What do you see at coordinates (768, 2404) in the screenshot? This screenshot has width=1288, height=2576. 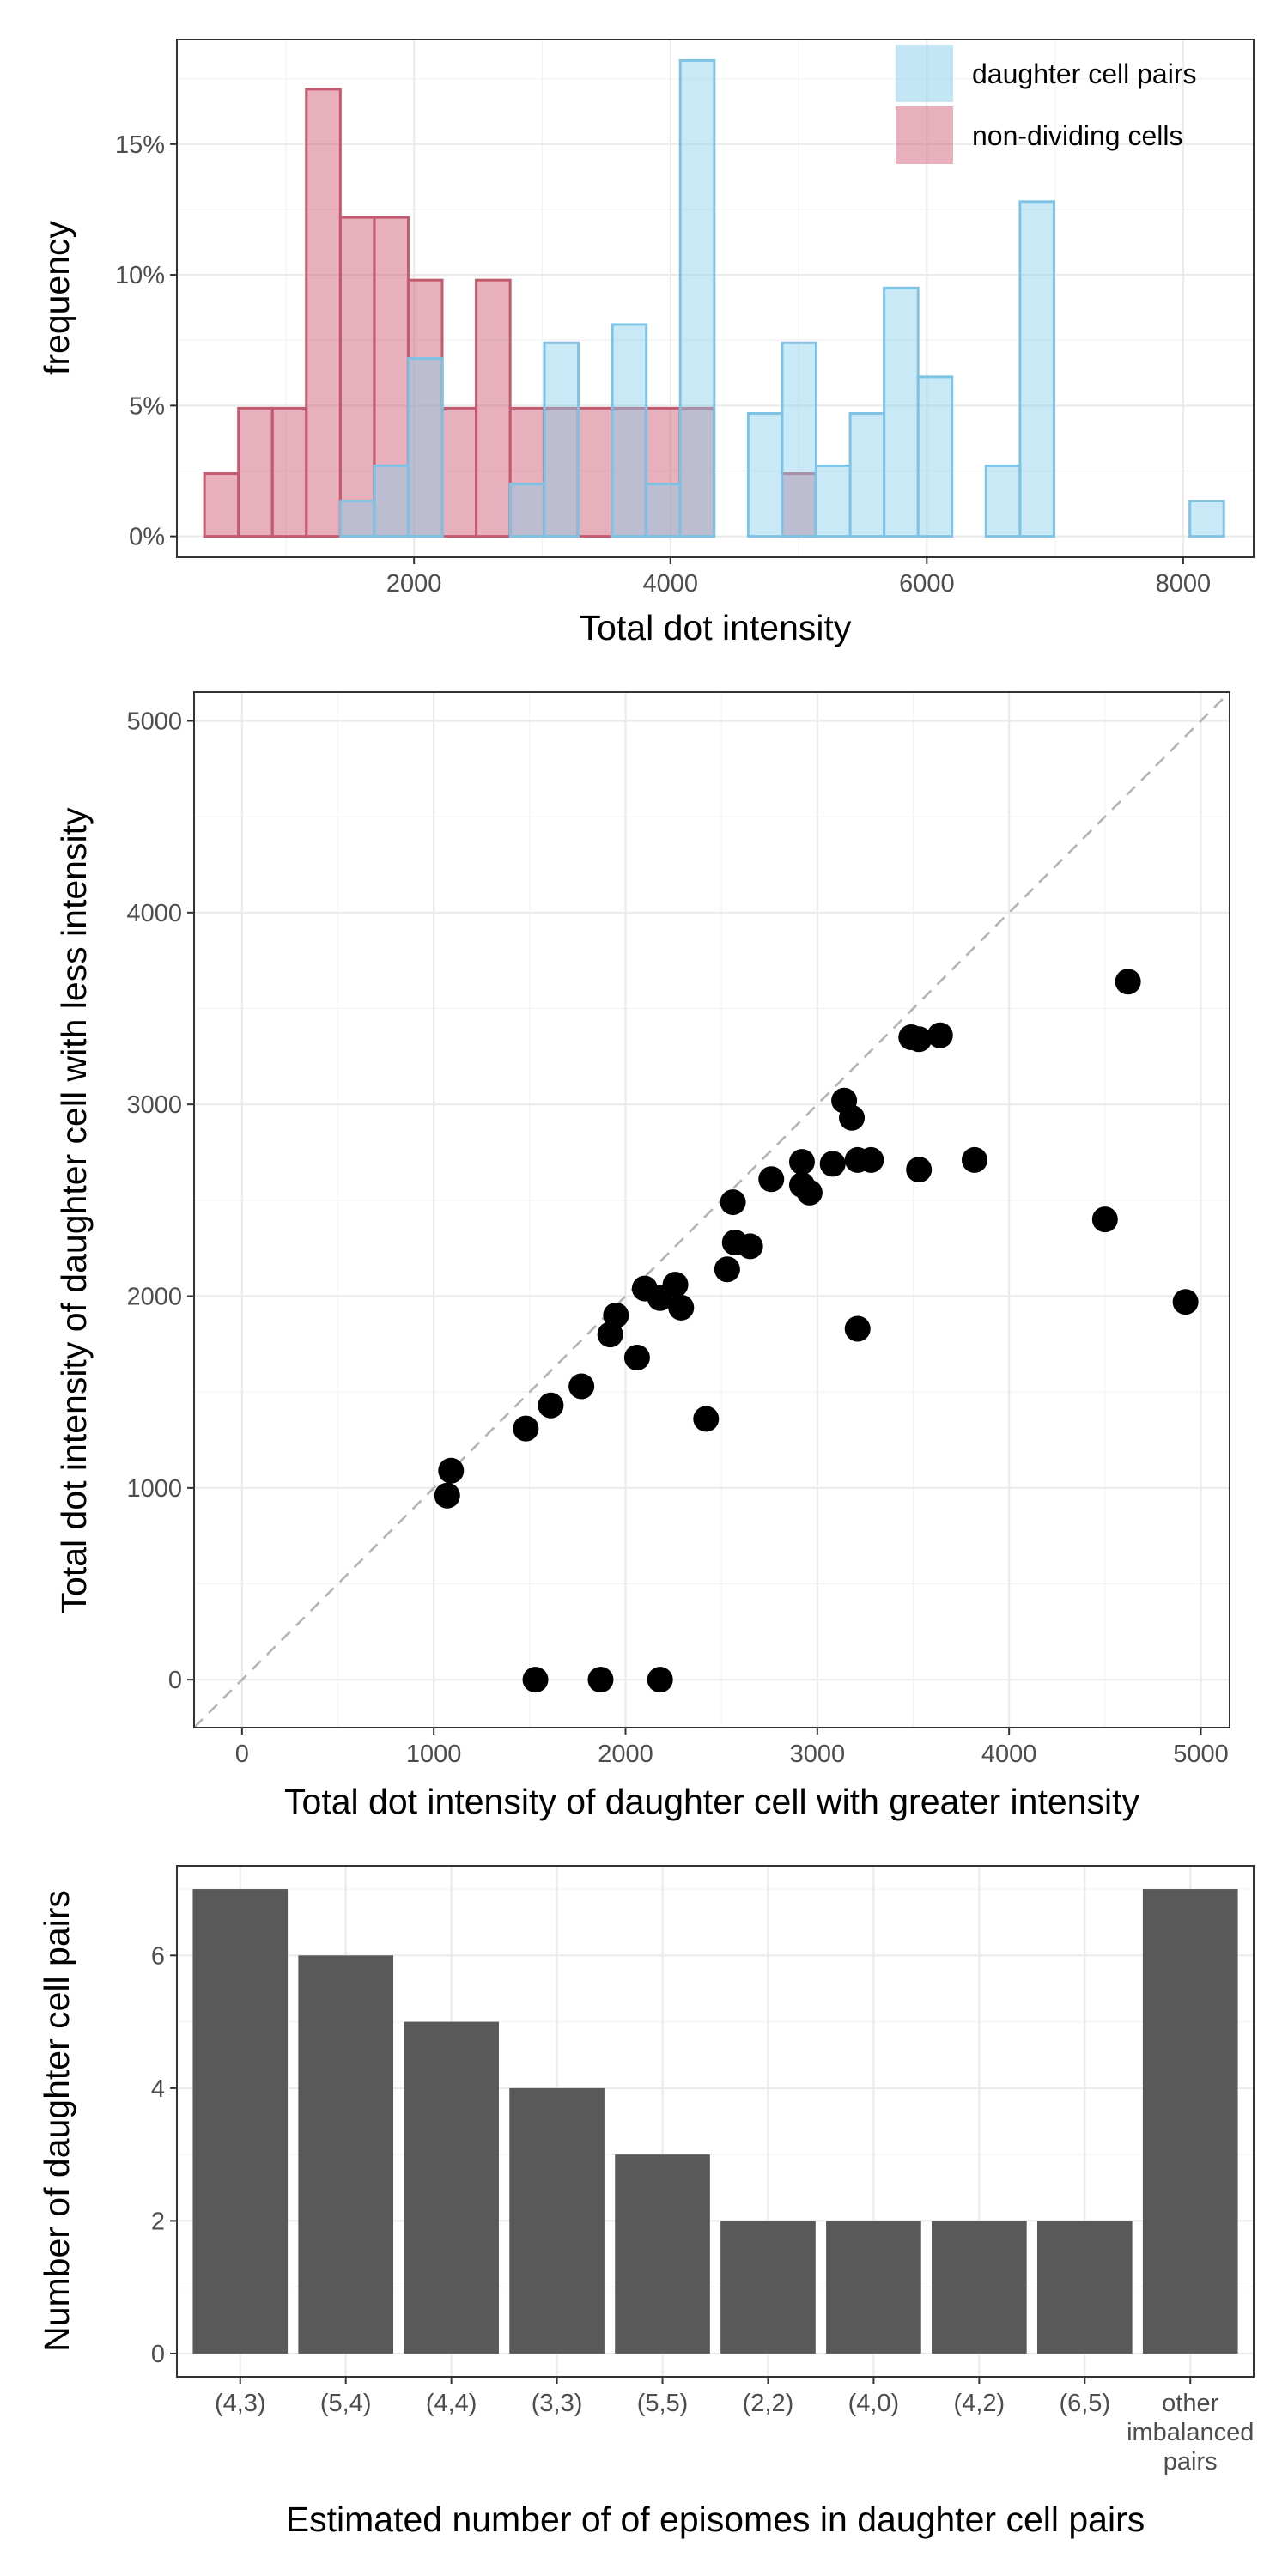 I see `bar-x-tick-label: (2,2)` at bounding box center [768, 2404].